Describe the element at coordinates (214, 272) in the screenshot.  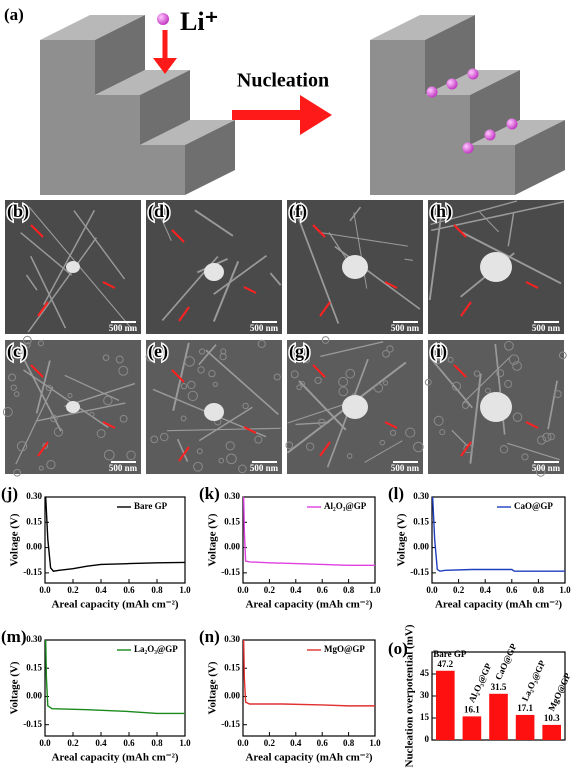
I see `deposit` at that location.